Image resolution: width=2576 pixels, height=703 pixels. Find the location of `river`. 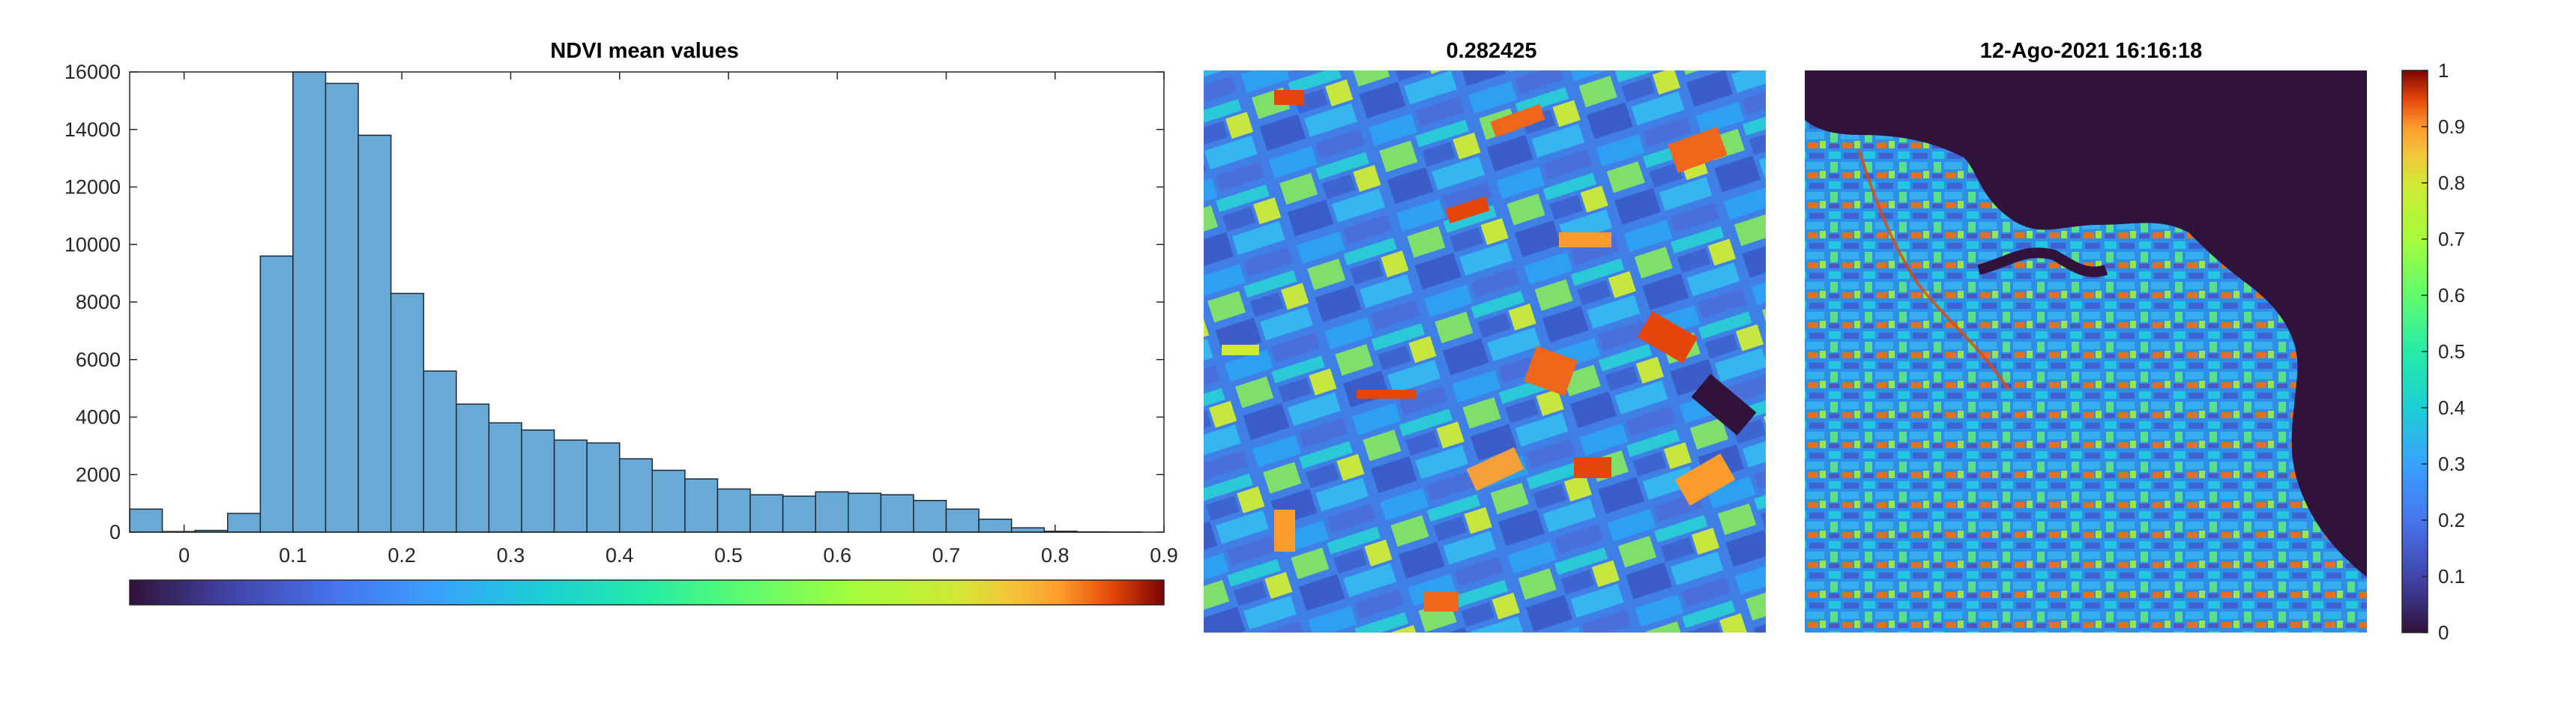

river is located at coordinates (1934, 270).